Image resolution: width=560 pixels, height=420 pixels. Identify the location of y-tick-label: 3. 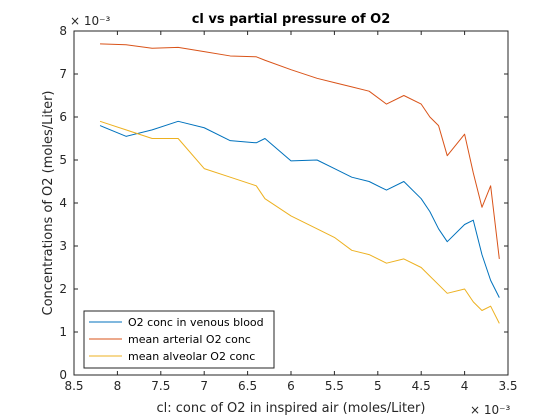
(63, 246).